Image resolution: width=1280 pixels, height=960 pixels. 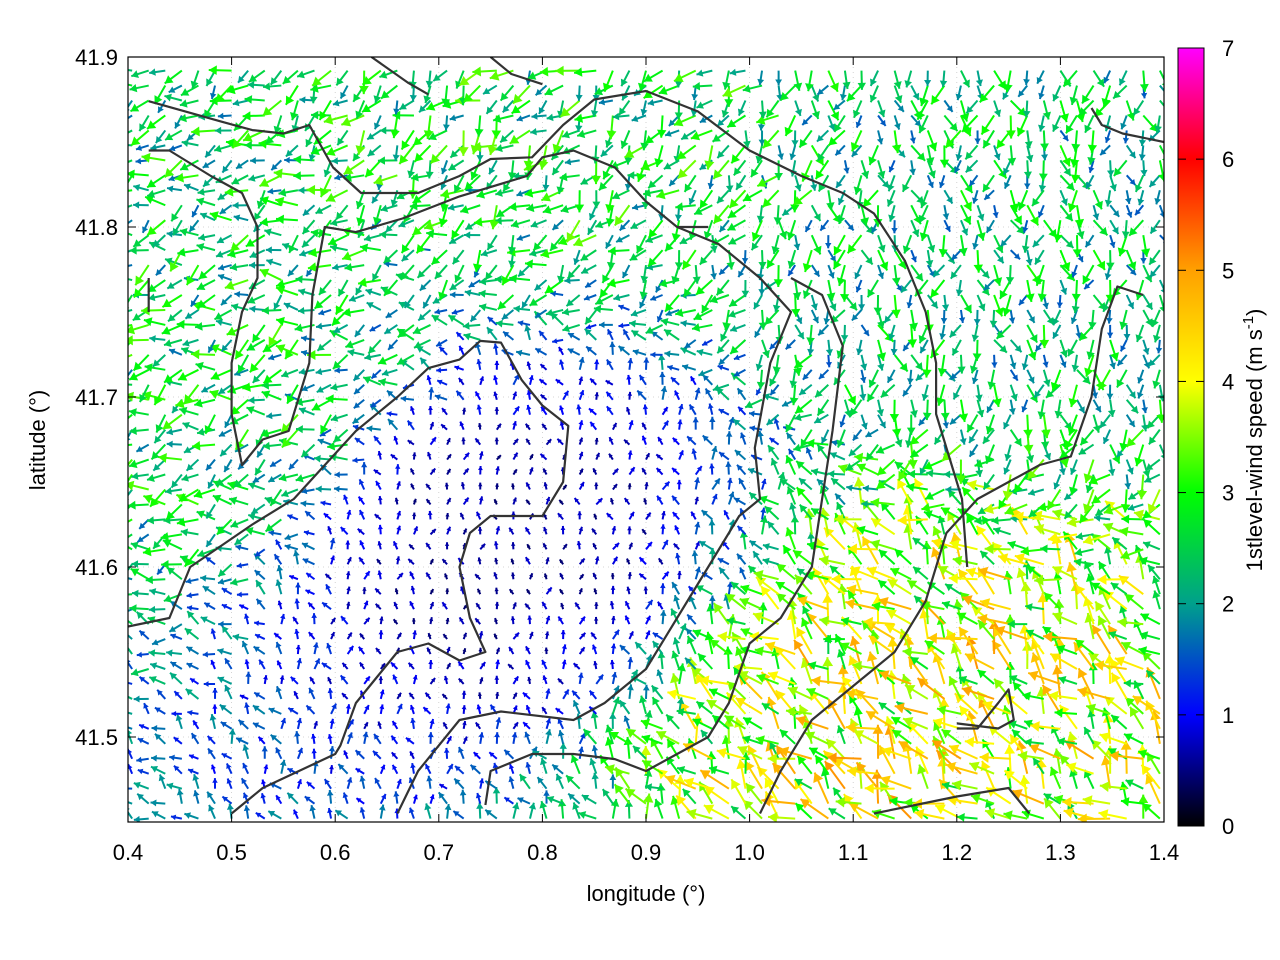 What do you see at coordinates (1228, 715) in the screenshot?
I see `colorbar-tick-label: 1` at bounding box center [1228, 715].